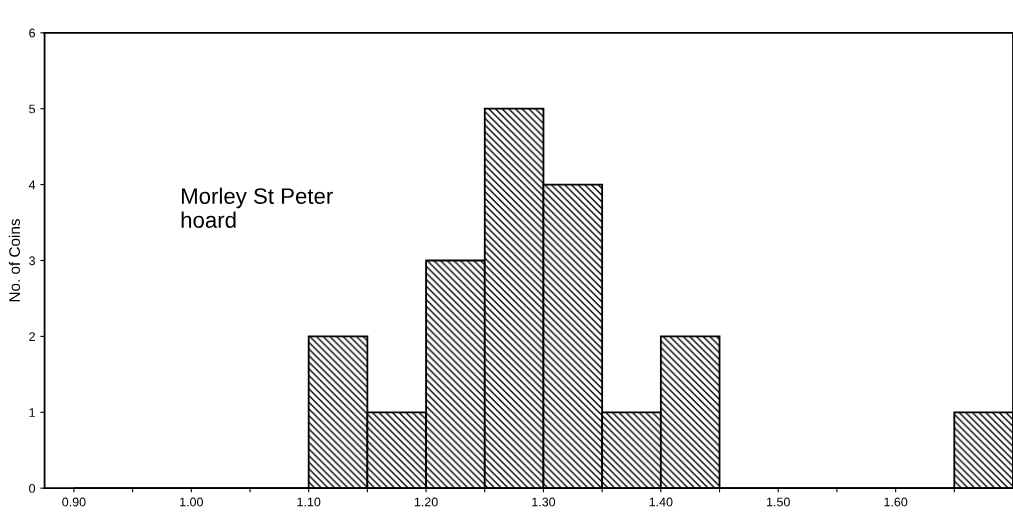 This screenshot has height=521, width=1013. Describe the element at coordinates (426, 502) in the screenshot. I see `x-tick-label: 1.20` at that location.